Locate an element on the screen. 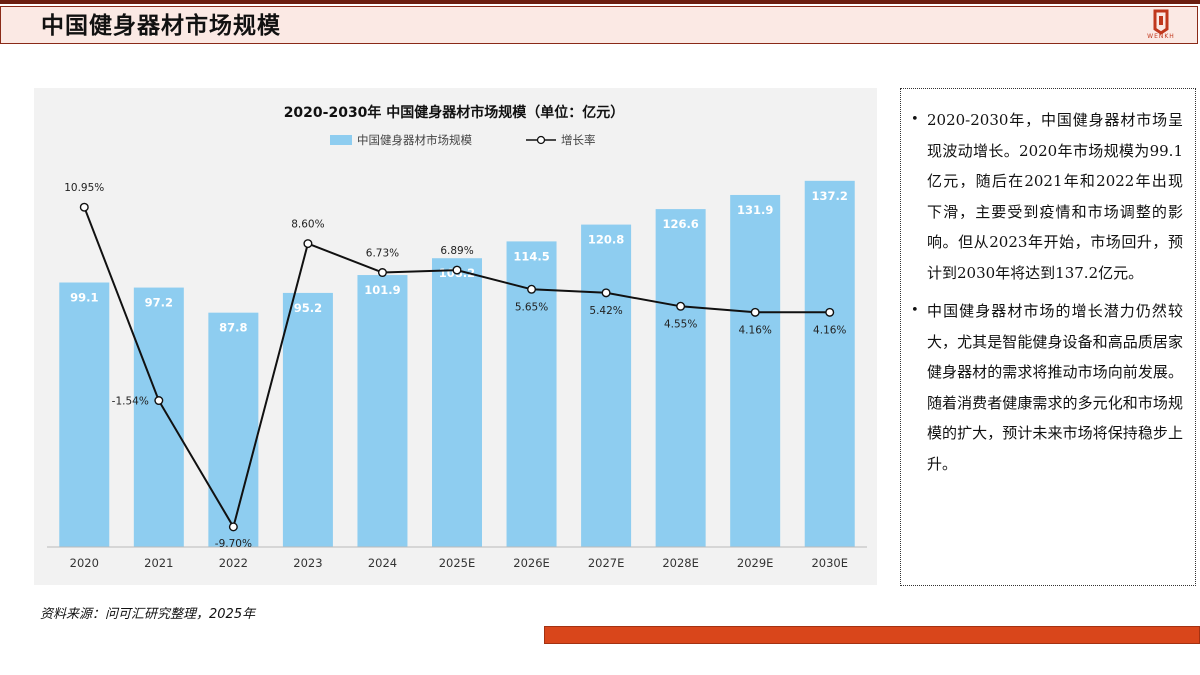 The width and height of the screenshot is (1200, 675). x-tick-label: 2030E is located at coordinates (829, 563).